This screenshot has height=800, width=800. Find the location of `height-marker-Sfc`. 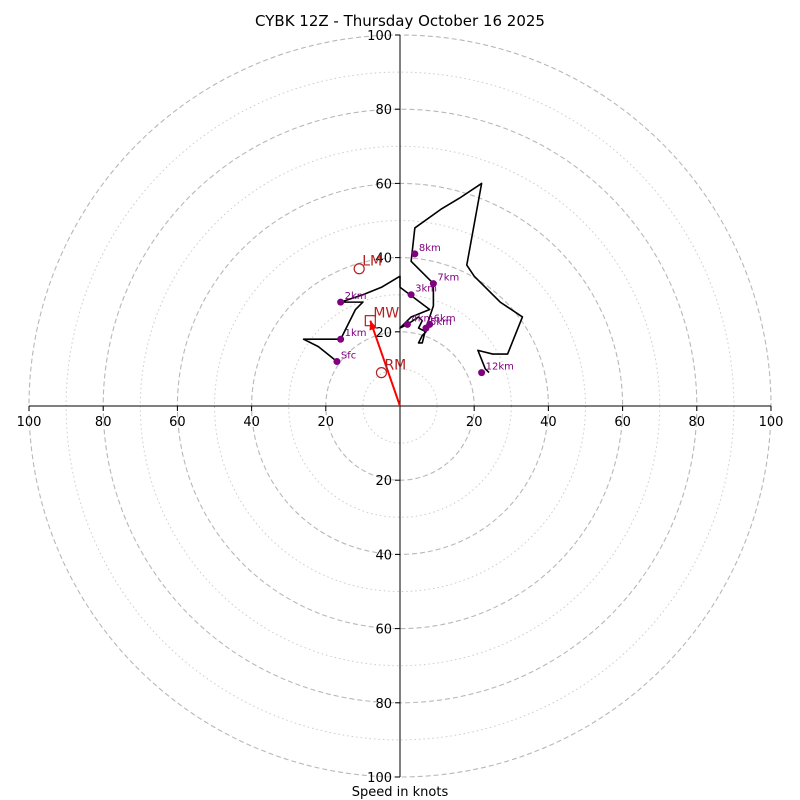

height-marker-Sfc is located at coordinates (337, 361).